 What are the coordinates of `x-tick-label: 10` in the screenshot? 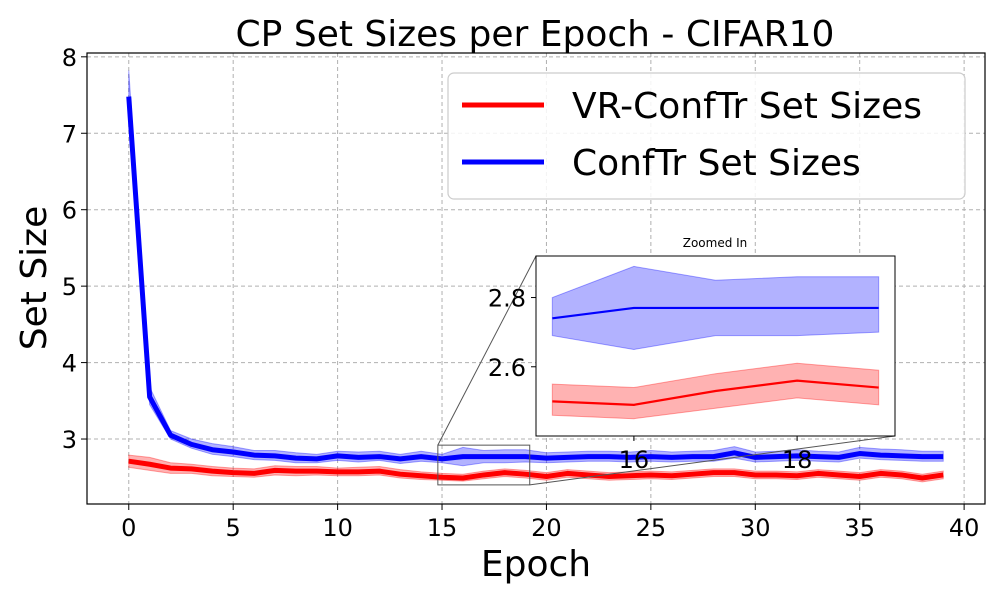 It's located at (337, 528).